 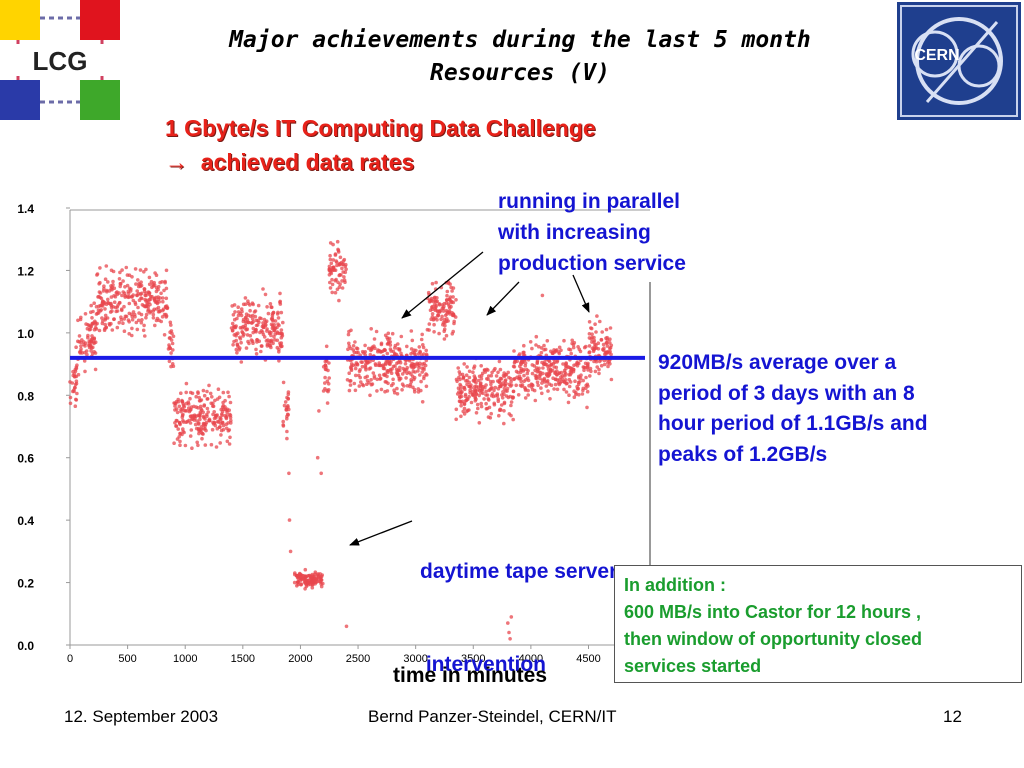 What do you see at coordinates (777, 362) in the screenshot?
I see `average-line-1: 920MB/s average over a` at bounding box center [777, 362].